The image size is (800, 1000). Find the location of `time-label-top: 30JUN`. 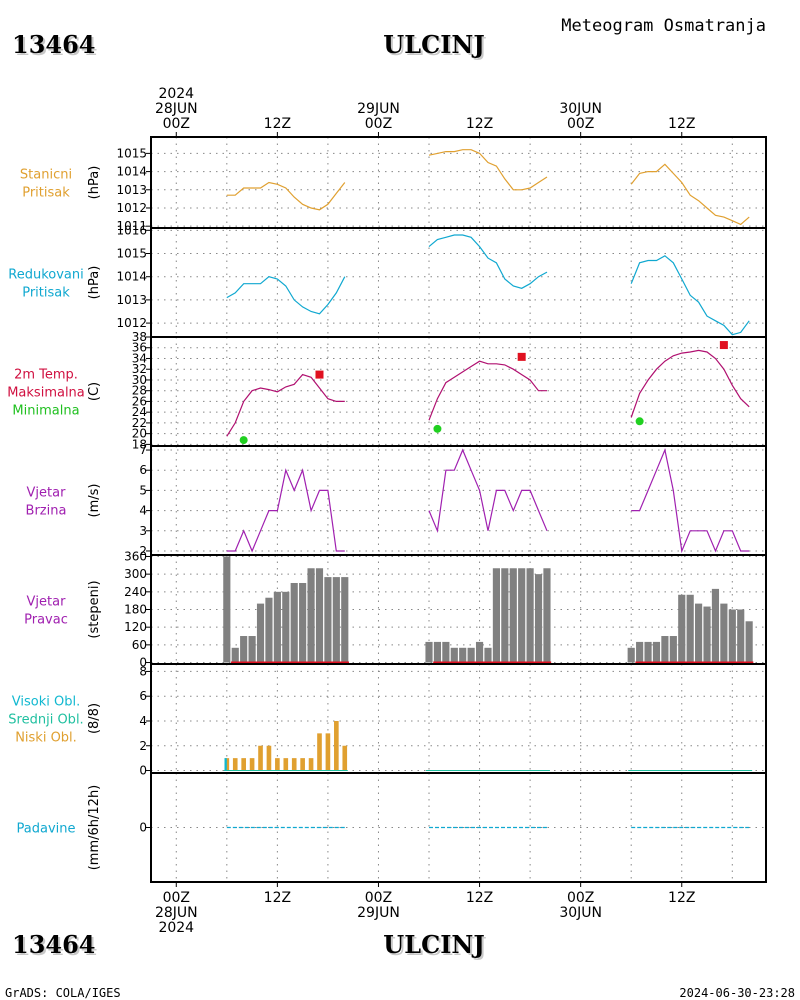

time-label-top: 30JUN is located at coordinates (580, 109).